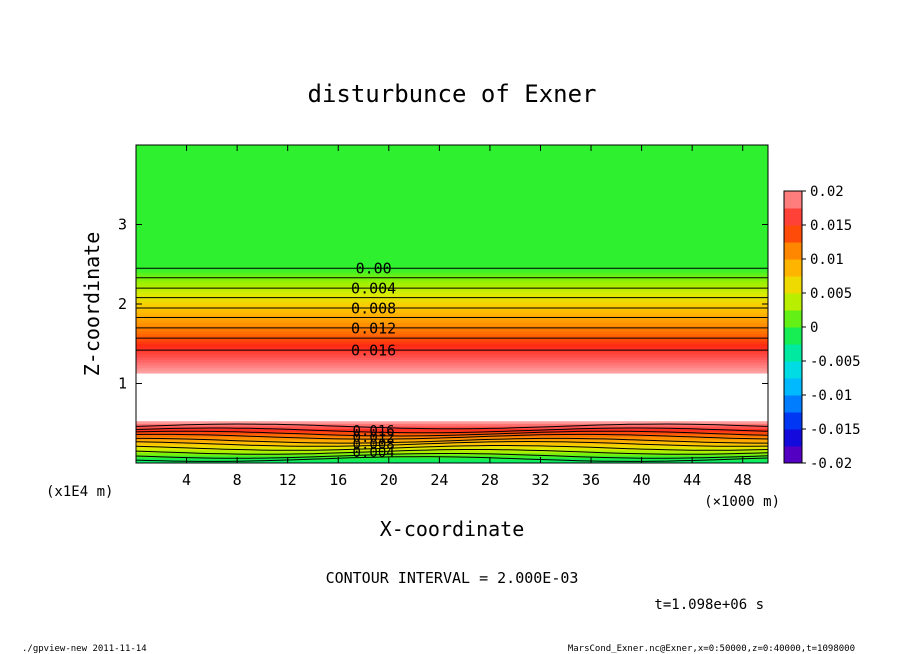 This screenshot has width=904, height=654. Describe the element at coordinates (835, 430) in the screenshot. I see `colorbar-tick-label: -0.015` at that location.